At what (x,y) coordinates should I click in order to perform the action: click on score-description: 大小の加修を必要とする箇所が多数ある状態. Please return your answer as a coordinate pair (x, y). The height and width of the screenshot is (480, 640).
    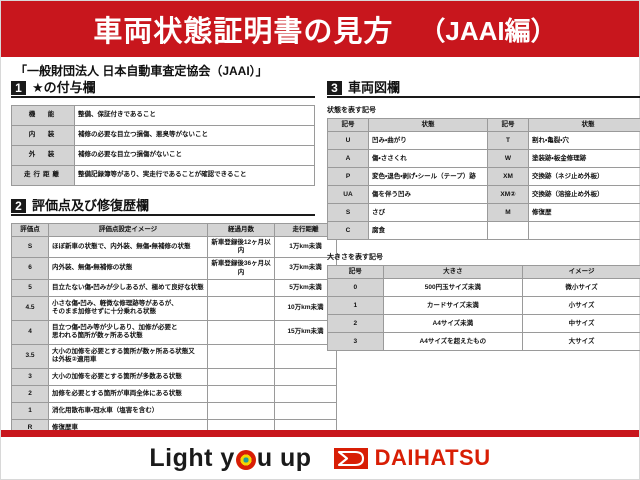
    Looking at the image, I should click on (128, 376).